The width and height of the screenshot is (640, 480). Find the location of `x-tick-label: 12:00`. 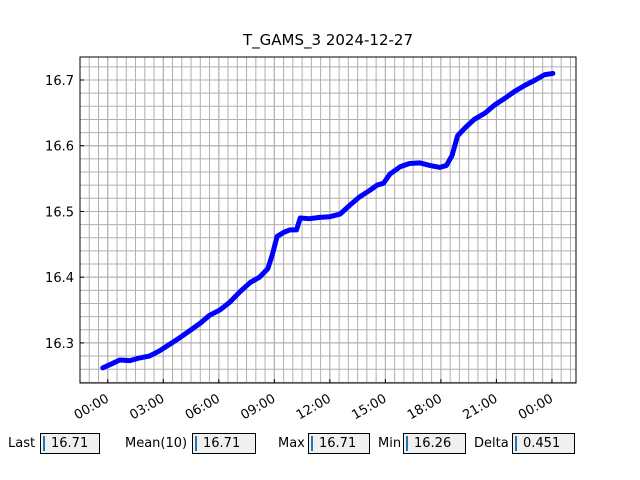

x-tick-label: 12:00 is located at coordinates (314, 407).